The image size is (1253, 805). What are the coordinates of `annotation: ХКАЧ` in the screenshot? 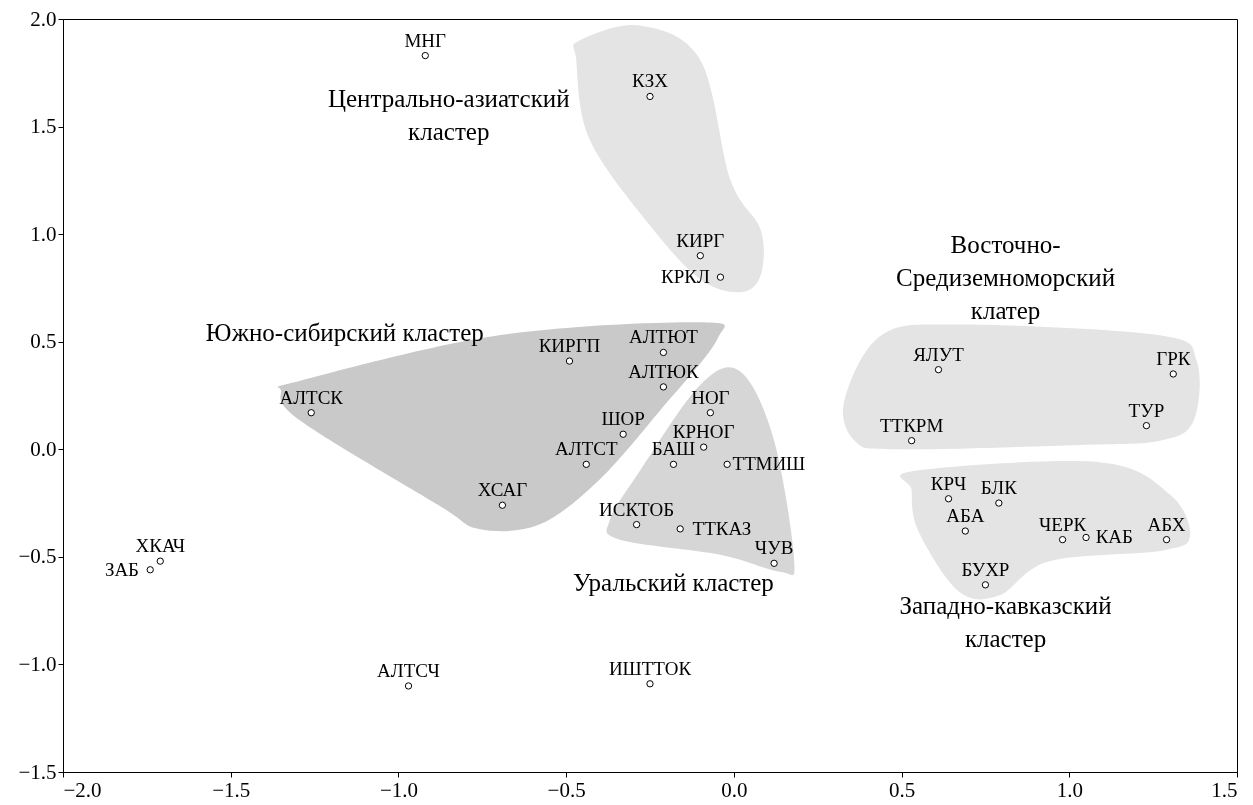 It's located at (160, 546).